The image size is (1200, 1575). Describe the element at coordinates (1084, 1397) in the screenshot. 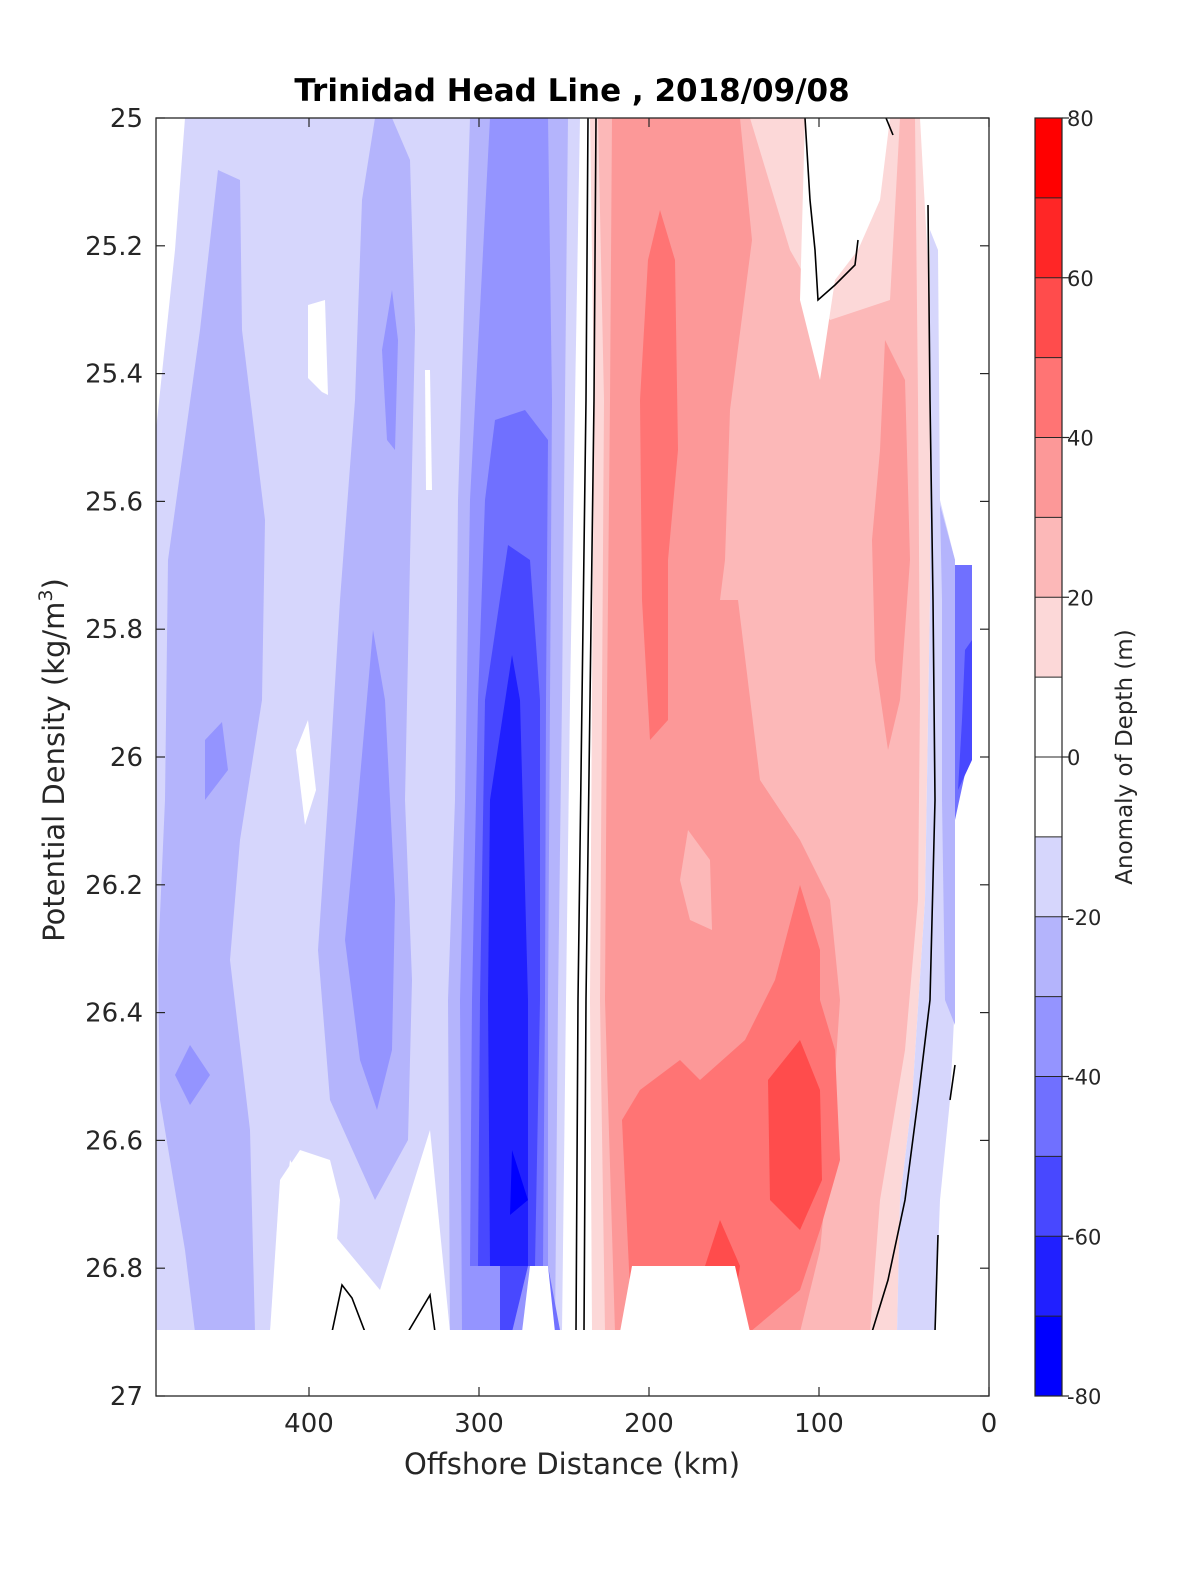

I see `colorbar-tick-label: -80` at that location.